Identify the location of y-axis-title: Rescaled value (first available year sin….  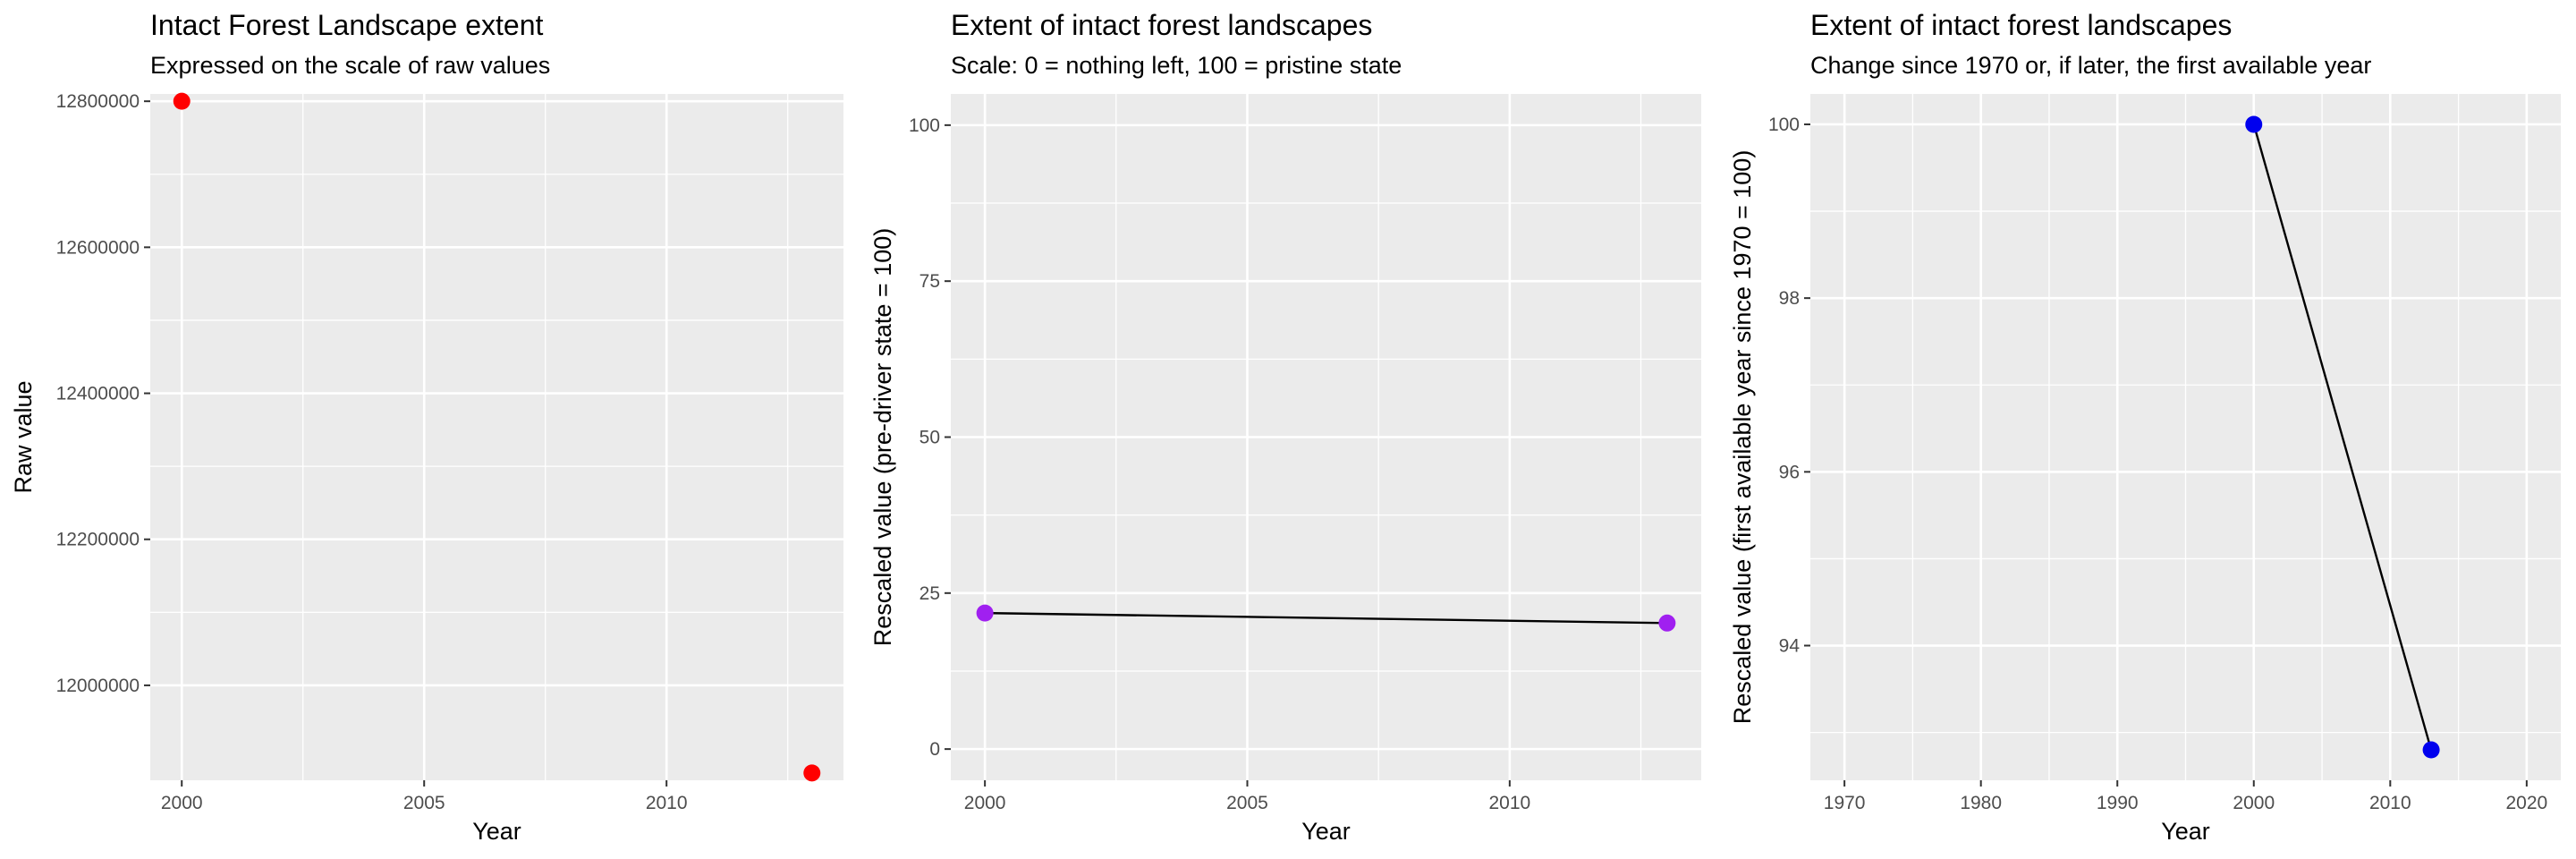
(1742, 437).